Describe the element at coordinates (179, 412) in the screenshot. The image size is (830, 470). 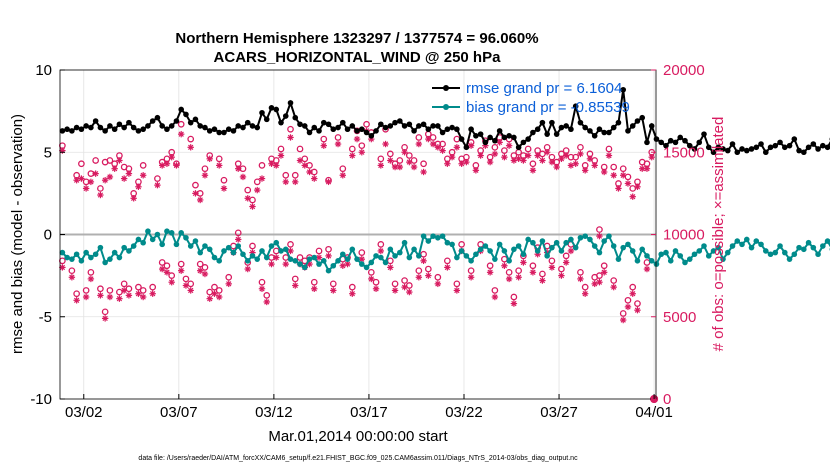
I see `x-tick-label: 03/07` at that location.